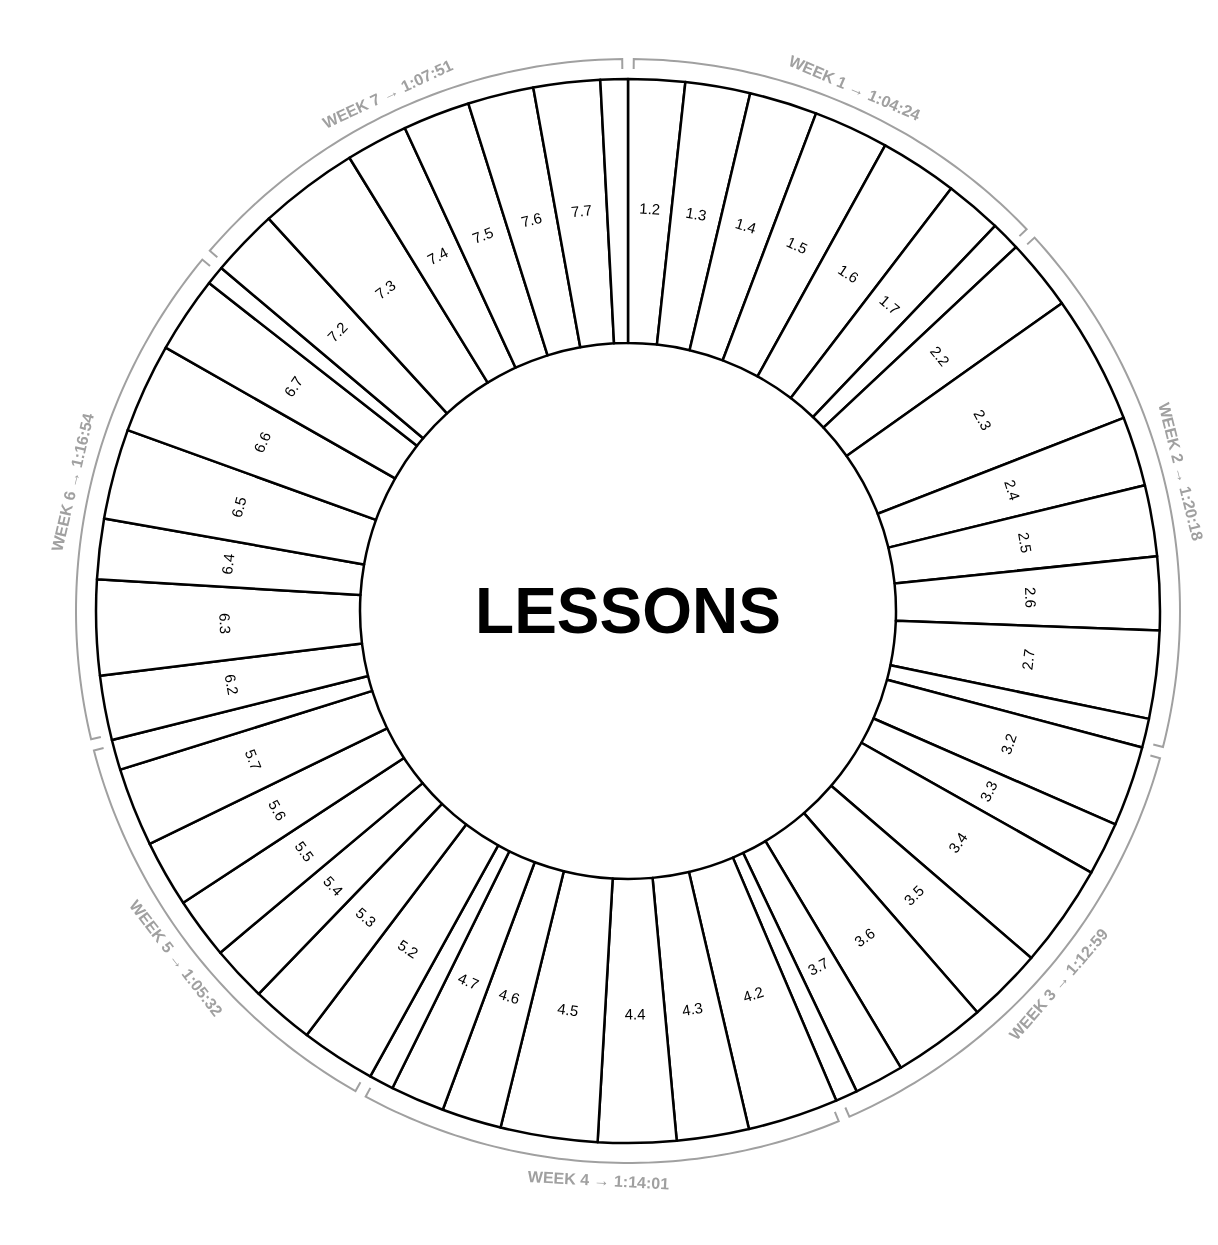 Image resolution: width=1218 pixels, height=1245 pixels. I want to click on slice-label: 5.2, so click(408, 948).